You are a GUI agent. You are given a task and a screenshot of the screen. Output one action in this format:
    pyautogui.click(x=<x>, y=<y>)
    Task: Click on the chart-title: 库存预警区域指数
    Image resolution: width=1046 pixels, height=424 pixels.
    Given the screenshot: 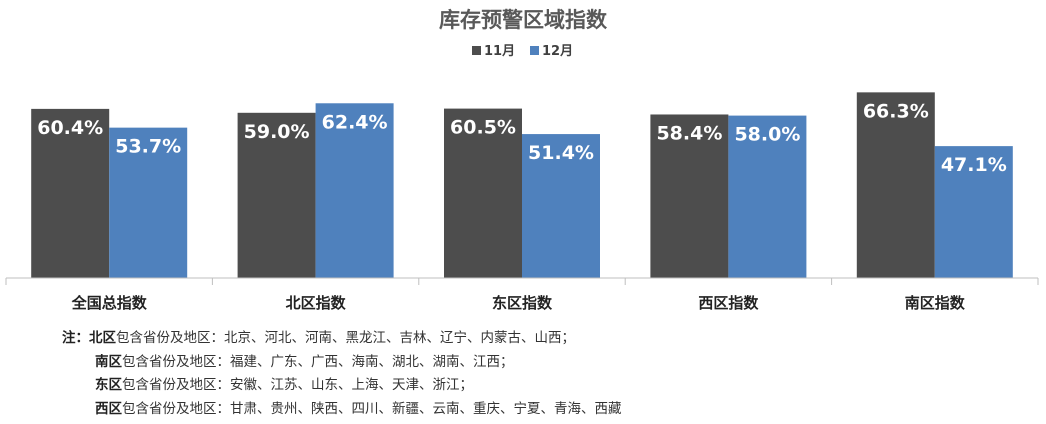 What is the action you would take?
    pyautogui.click(x=523, y=20)
    